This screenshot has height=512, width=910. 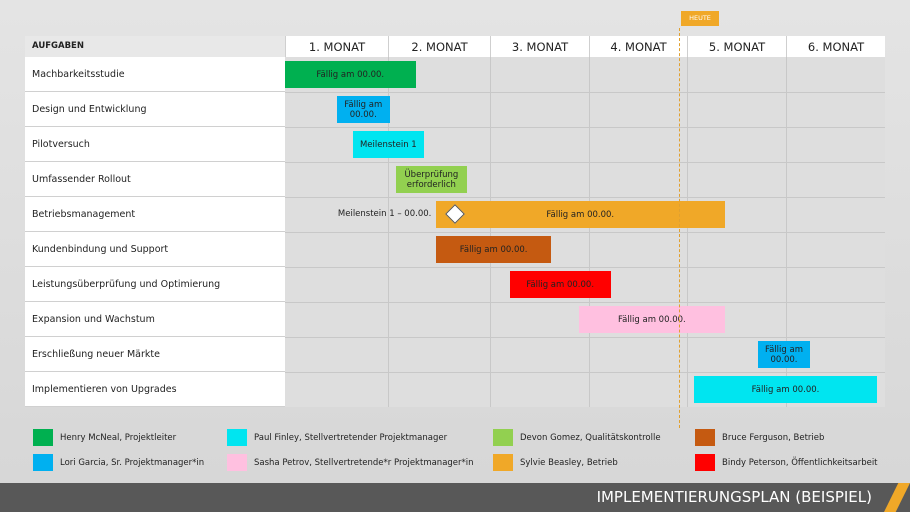 What do you see at coordinates (539, 46) in the screenshot?
I see `month-header-3: 3. MONAT` at bounding box center [539, 46].